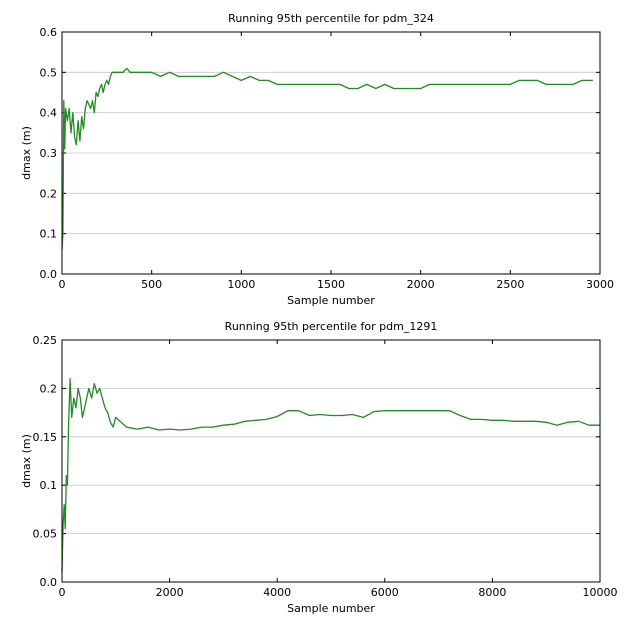 The height and width of the screenshot is (634, 634). Describe the element at coordinates (151, 284) in the screenshot. I see `x-tick-label: 500` at that location.